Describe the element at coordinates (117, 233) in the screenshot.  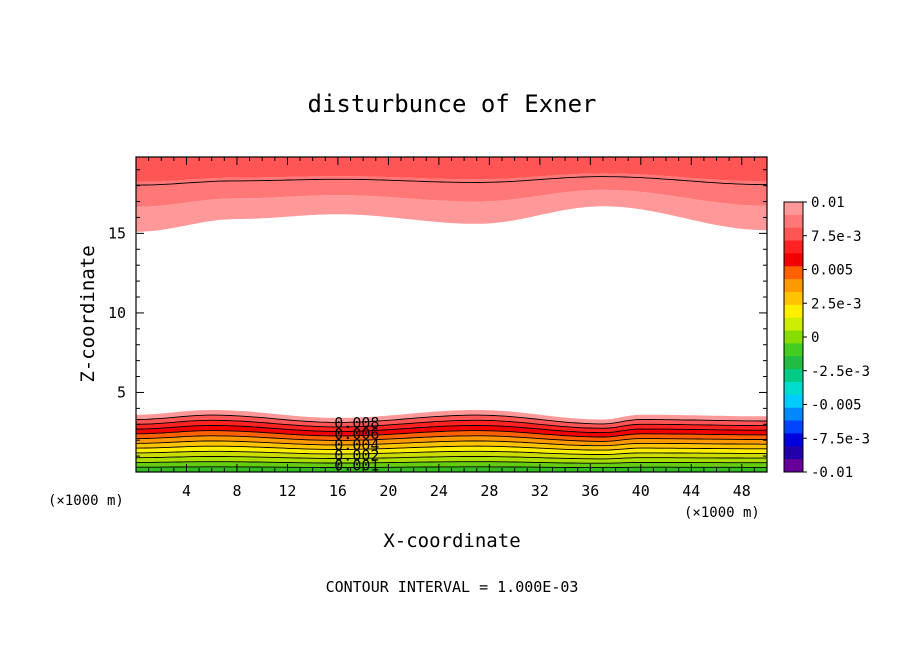
I see `y-tick-label-15: 15` at that location.